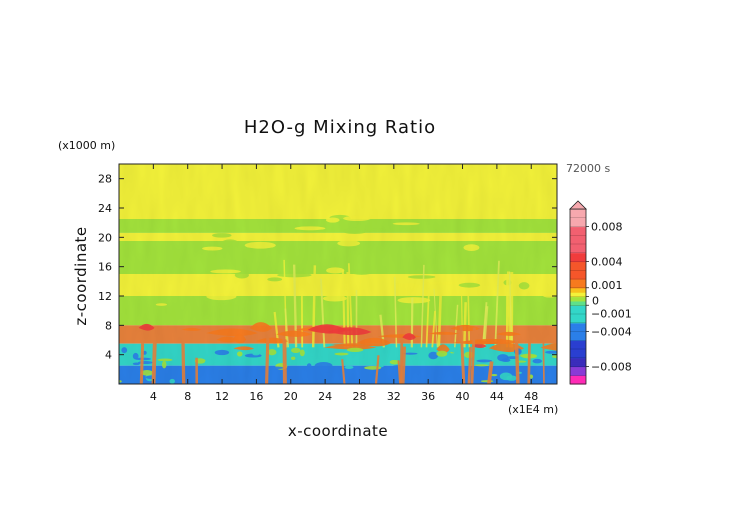 This screenshot has height=532, width=752. What do you see at coordinates (463, 396) in the screenshot?
I see `x-tick-label: 40` at bounding box center [463, 396].